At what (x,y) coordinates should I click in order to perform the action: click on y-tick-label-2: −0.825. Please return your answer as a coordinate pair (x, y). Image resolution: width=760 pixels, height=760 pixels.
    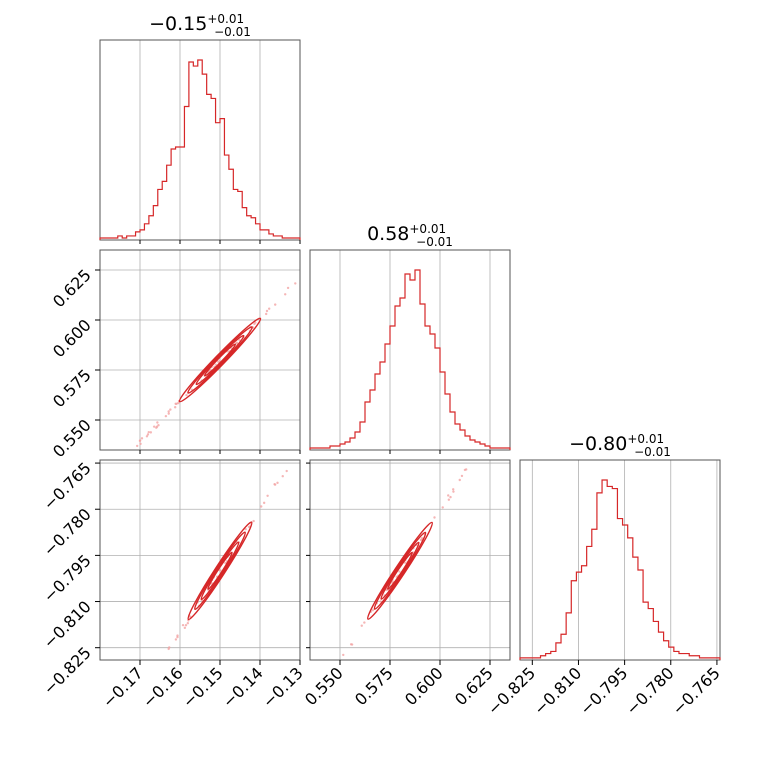
    Looking at the image, I should click on (67, 670).